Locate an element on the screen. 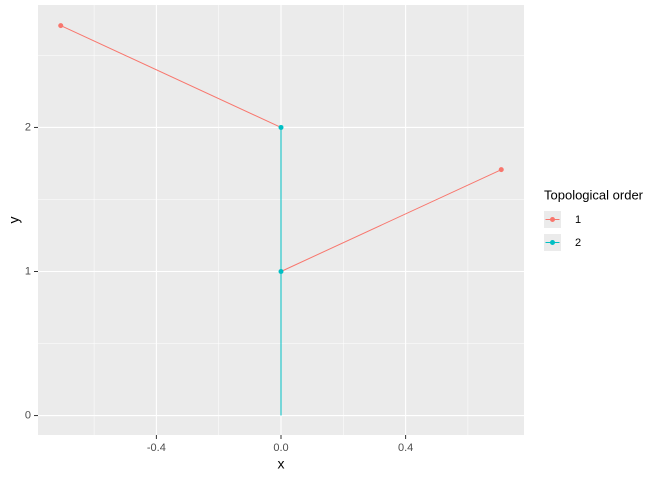 The height and width of the screenshot is (480, 672). y-tick-label: 0 is located at coordinates (28, 415).